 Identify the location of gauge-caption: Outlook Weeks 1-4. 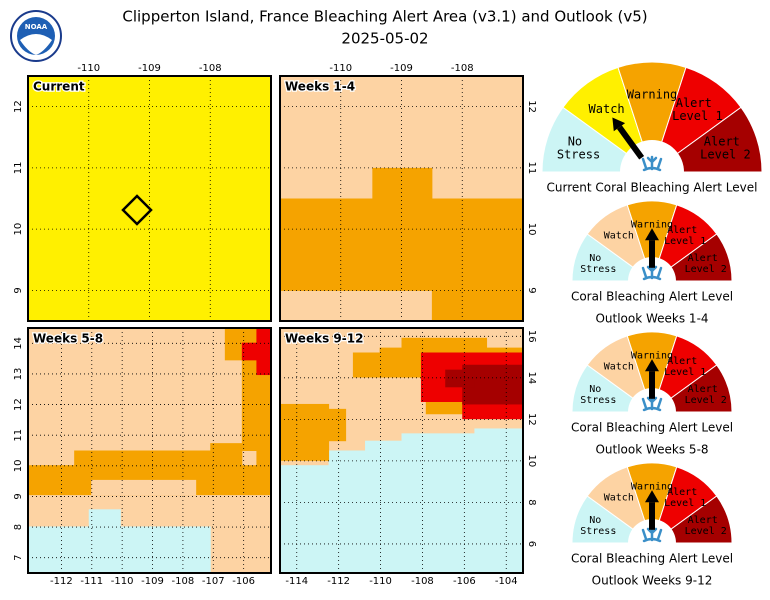
(651, 319).